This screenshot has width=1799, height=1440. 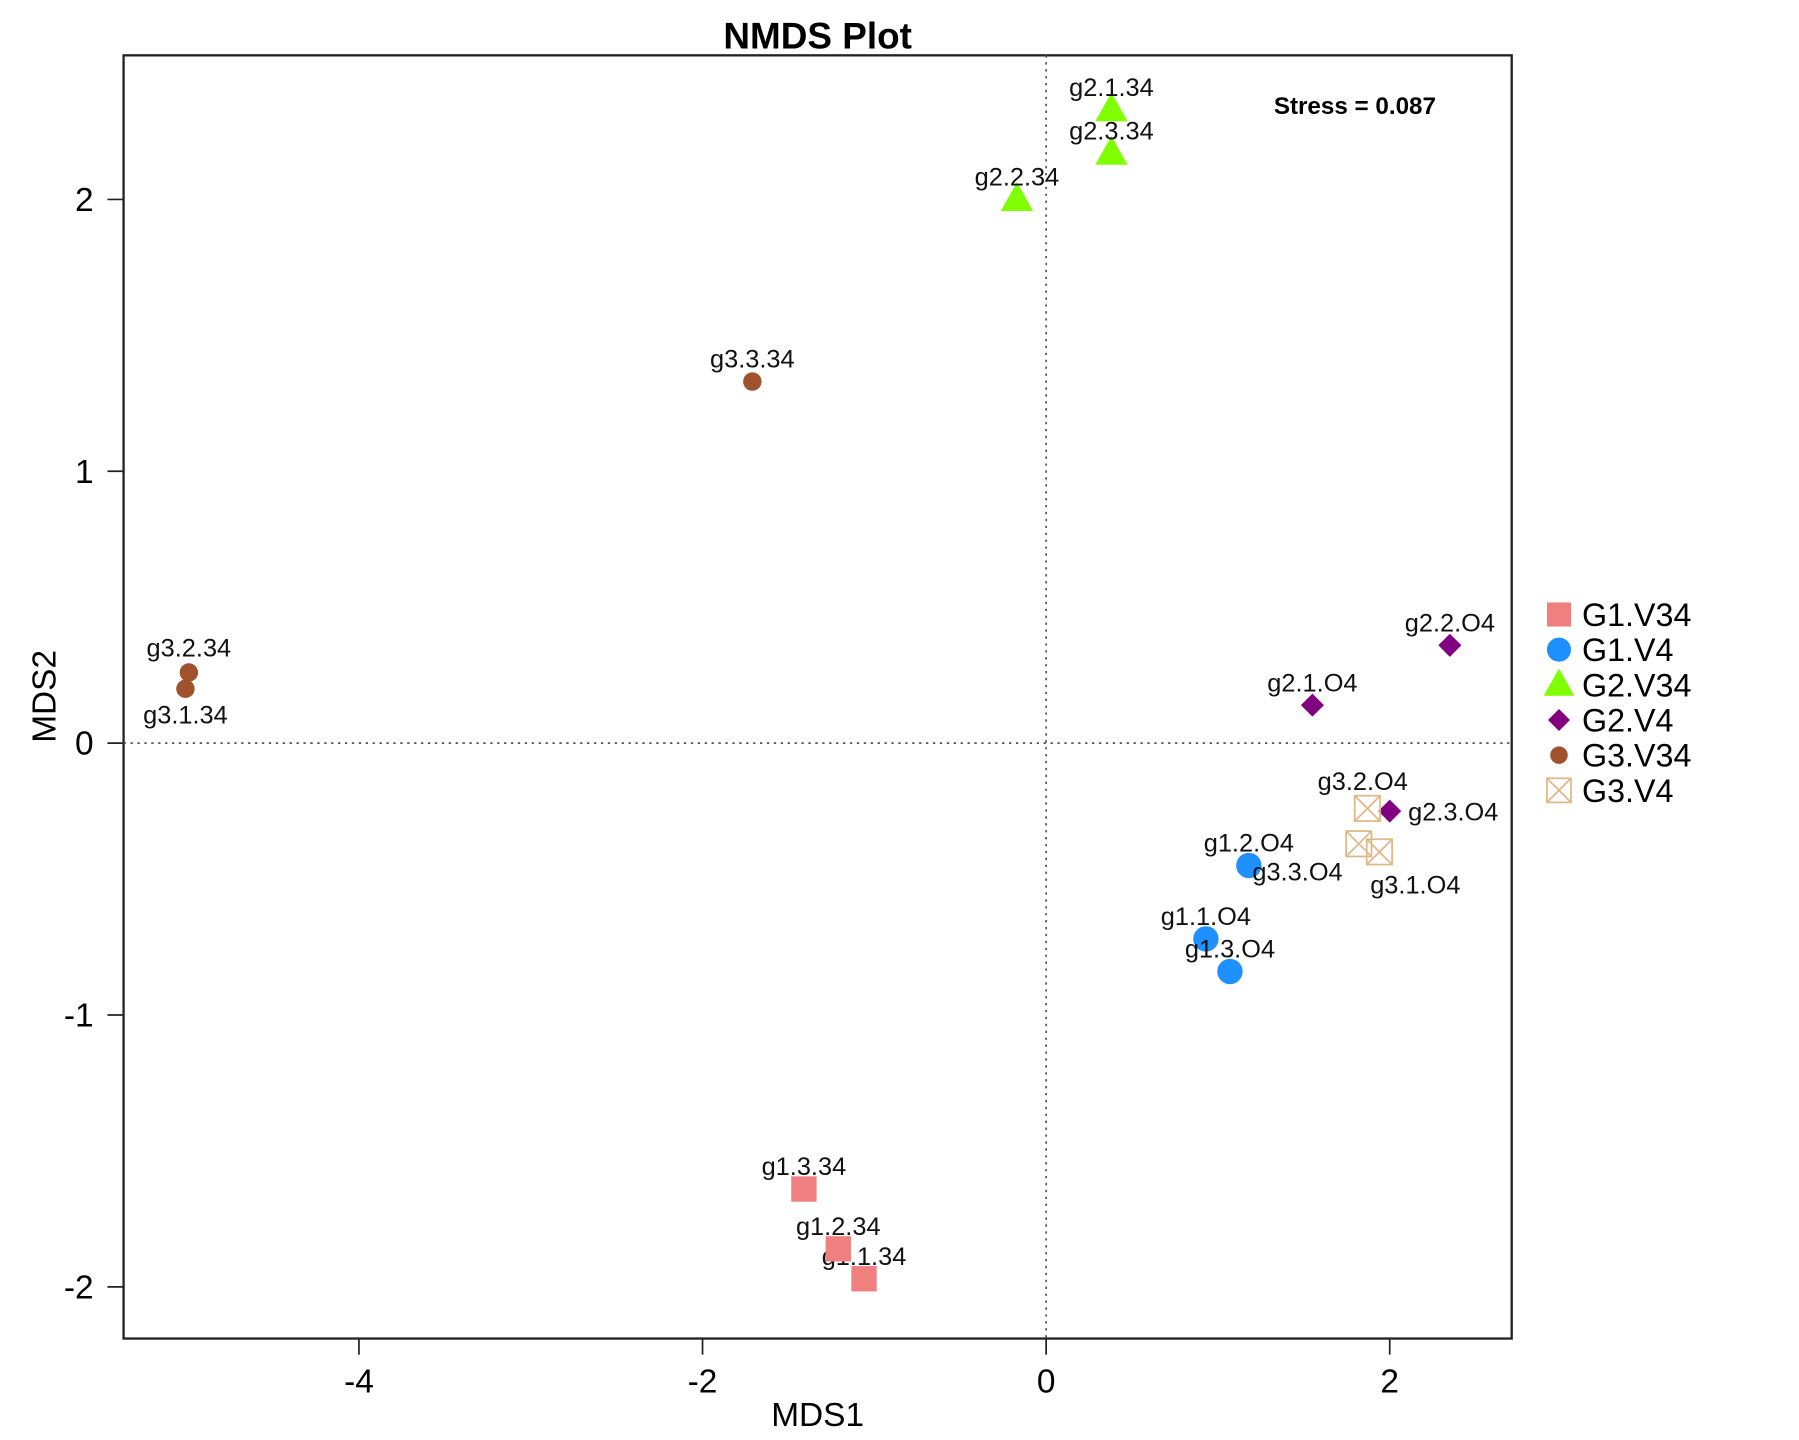 What do you see at coordinates (703, 1382) in the screenshot?
I see `x-tick-label: -2` at bounding box center [703, 1382].